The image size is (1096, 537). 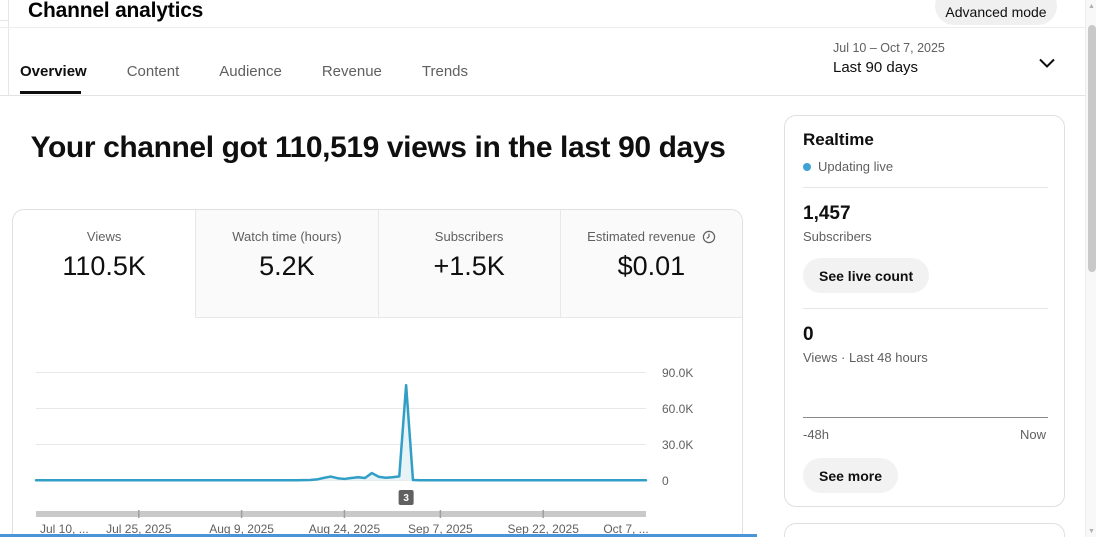 What do you see at coordinates (542, 27) in the screenshot?
I see `header-divider` at bounding box center [542, 27].